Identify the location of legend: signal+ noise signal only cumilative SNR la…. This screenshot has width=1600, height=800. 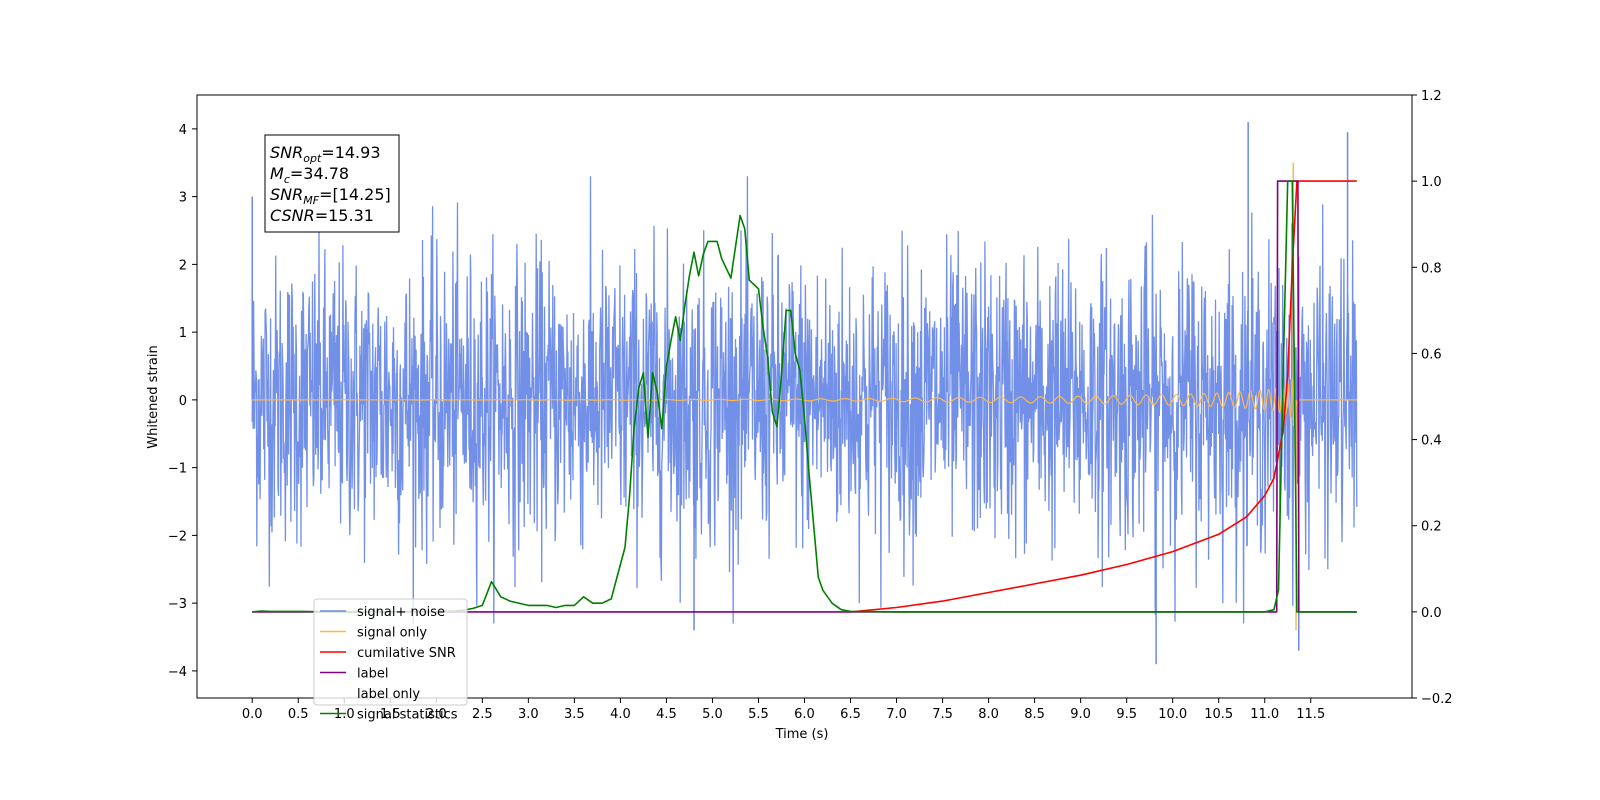
(390, 660).